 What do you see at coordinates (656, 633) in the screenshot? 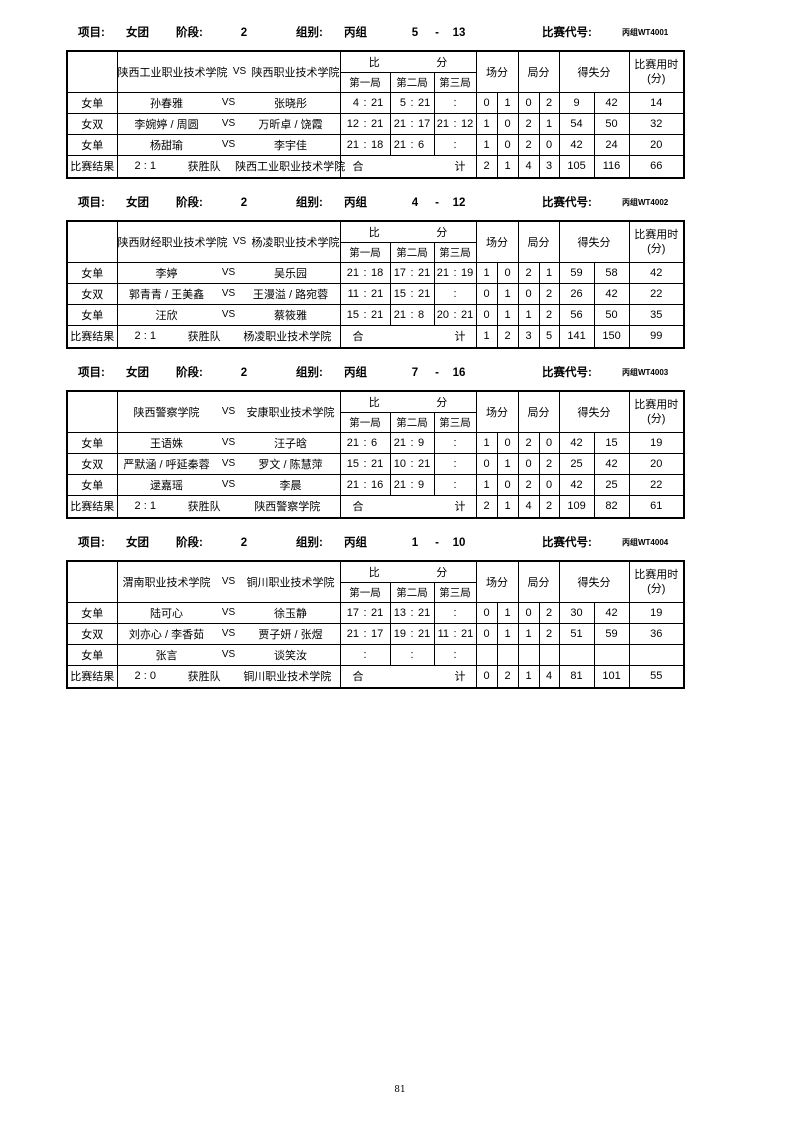
I see `duration-value: 36` at bounding box center [656, 633].